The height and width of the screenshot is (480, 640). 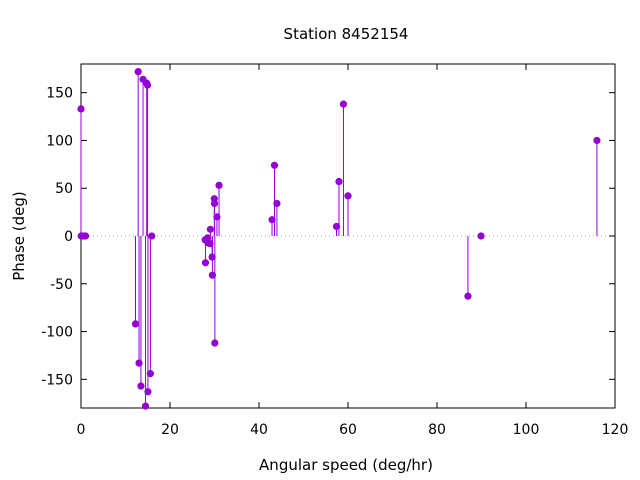 What do you see at coordinates (346, 34) in the screenshot?
I see `chart-title: Station 8452154` at bounding box center [346, 34].